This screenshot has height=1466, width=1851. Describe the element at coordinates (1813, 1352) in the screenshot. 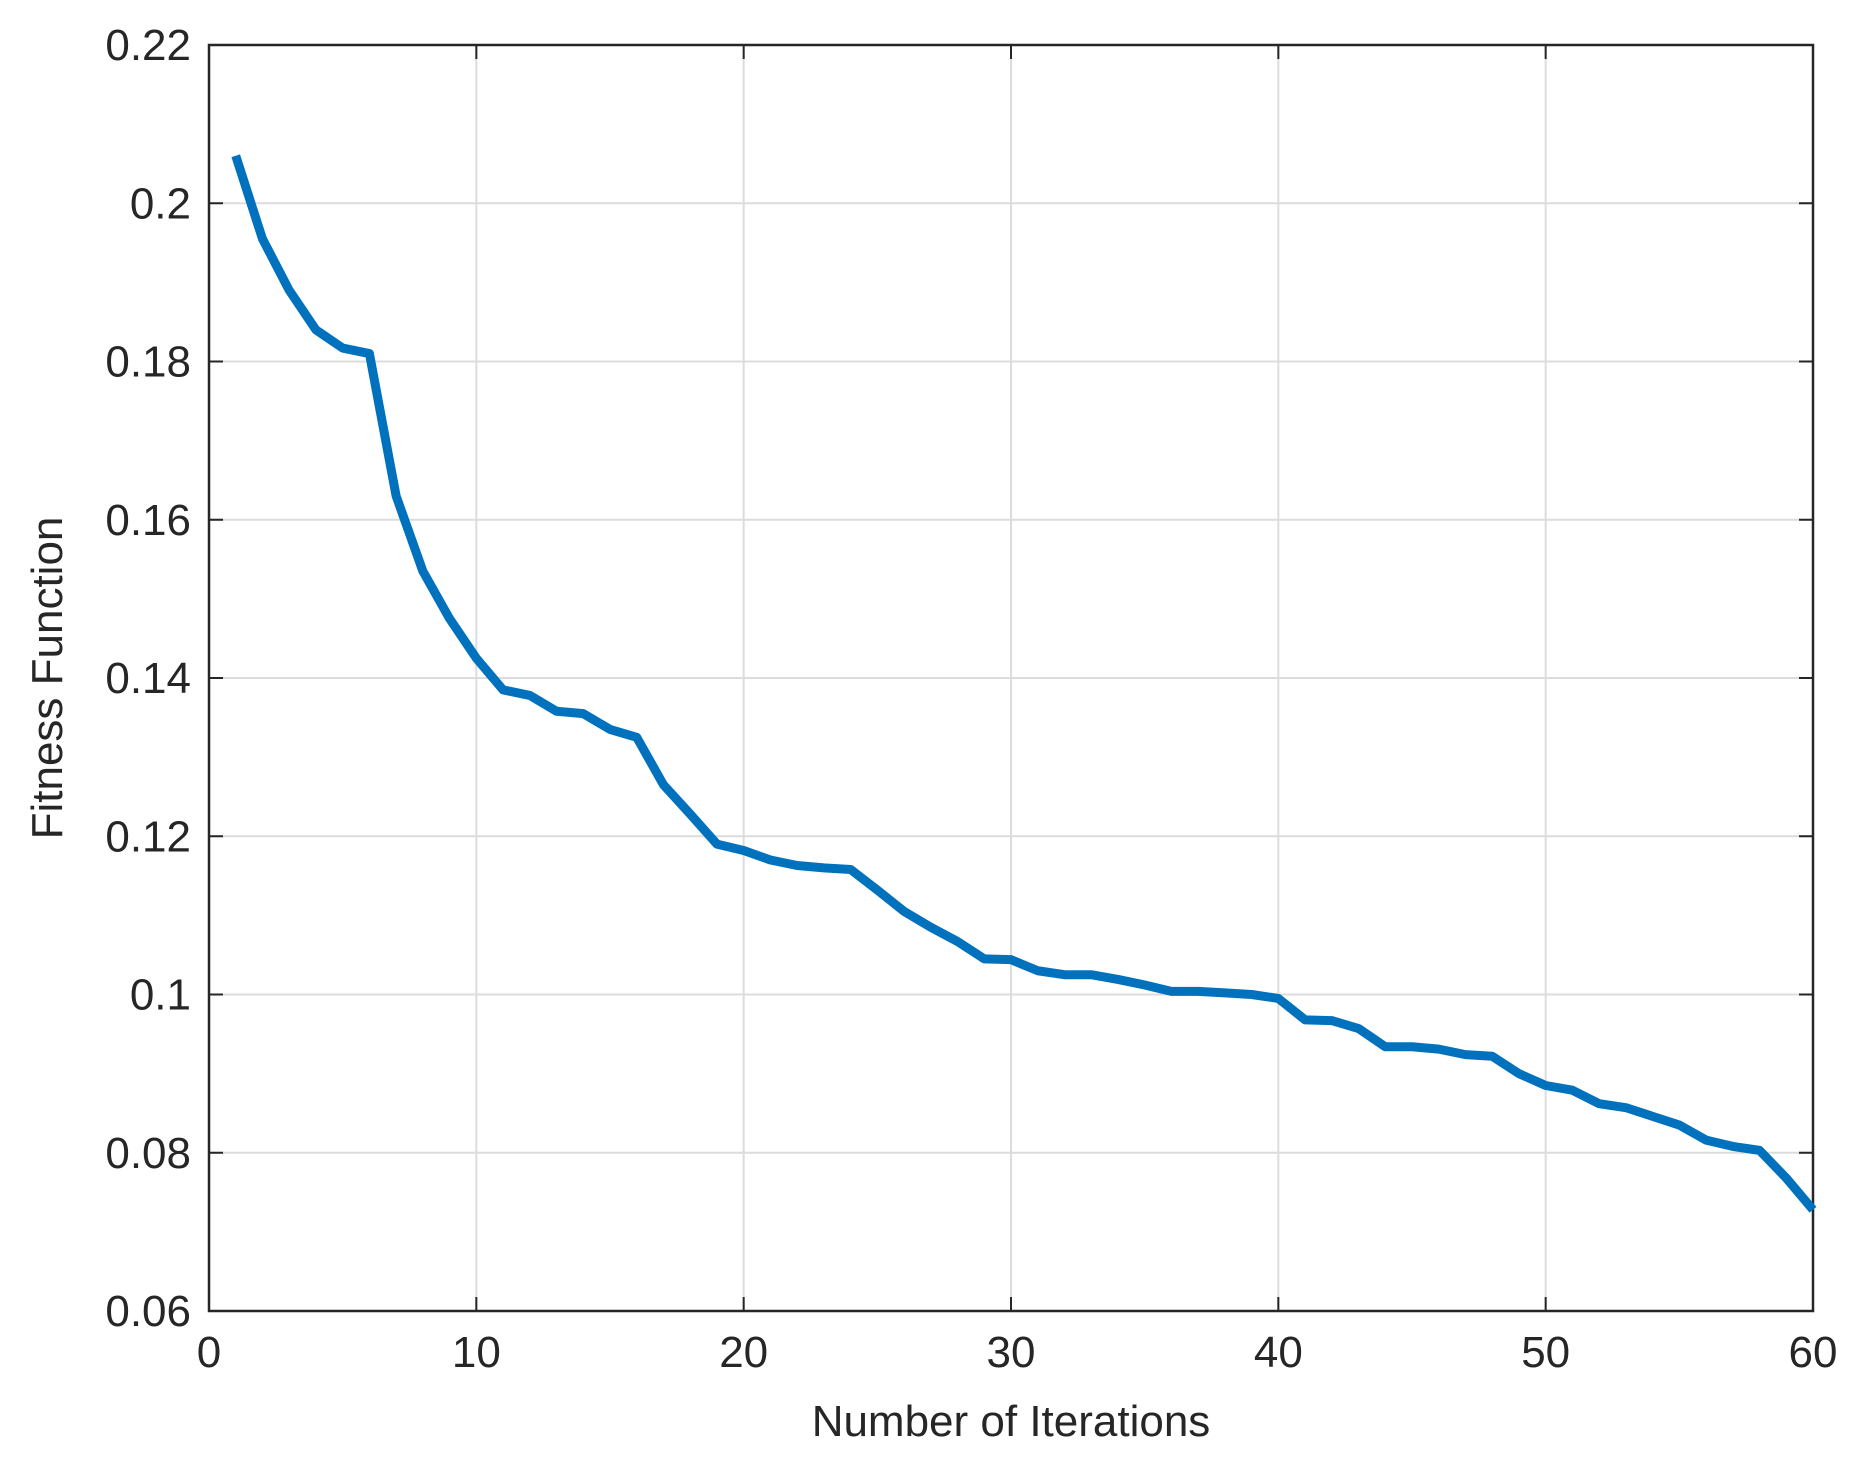

I see `x-tick-label: 60` at that location.